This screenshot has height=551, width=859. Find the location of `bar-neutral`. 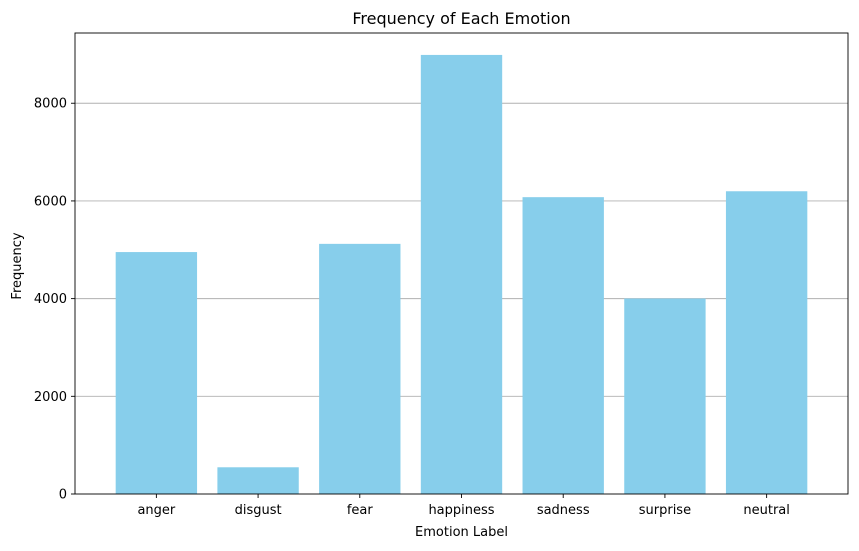

bar-neutral is located at coordinates (766, 342).